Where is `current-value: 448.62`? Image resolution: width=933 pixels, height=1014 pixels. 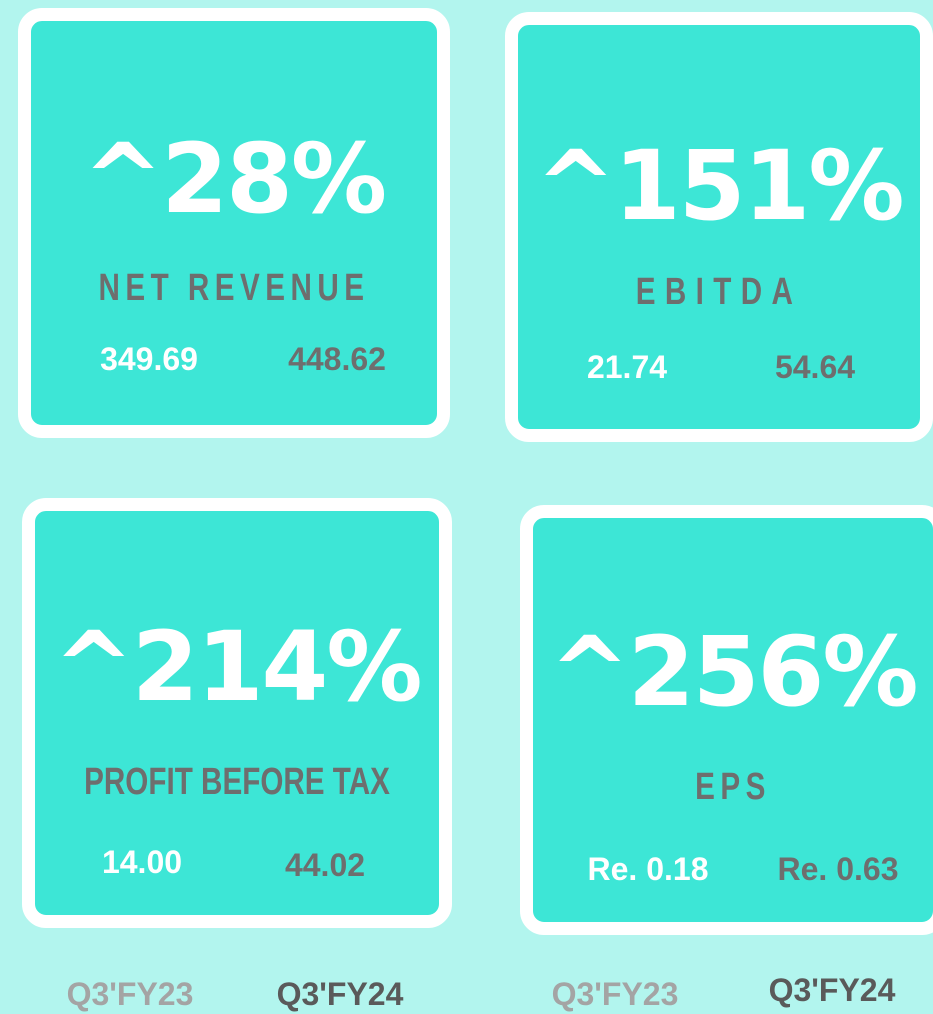 current-value: 448.62 is located at coordinates (337, 359).